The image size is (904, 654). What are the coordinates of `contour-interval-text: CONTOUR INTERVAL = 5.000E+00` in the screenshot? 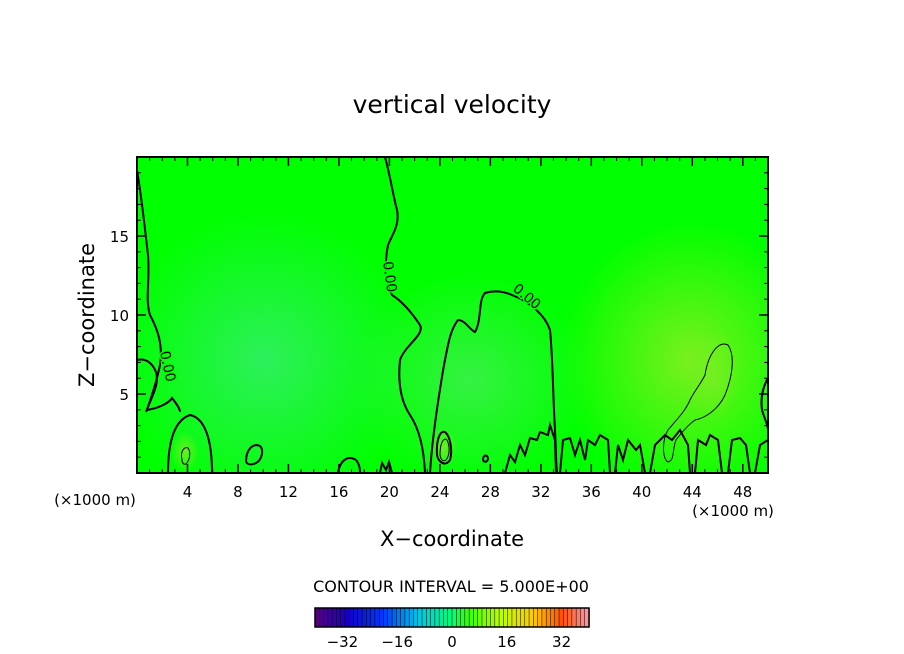 It's located at (451, 586).